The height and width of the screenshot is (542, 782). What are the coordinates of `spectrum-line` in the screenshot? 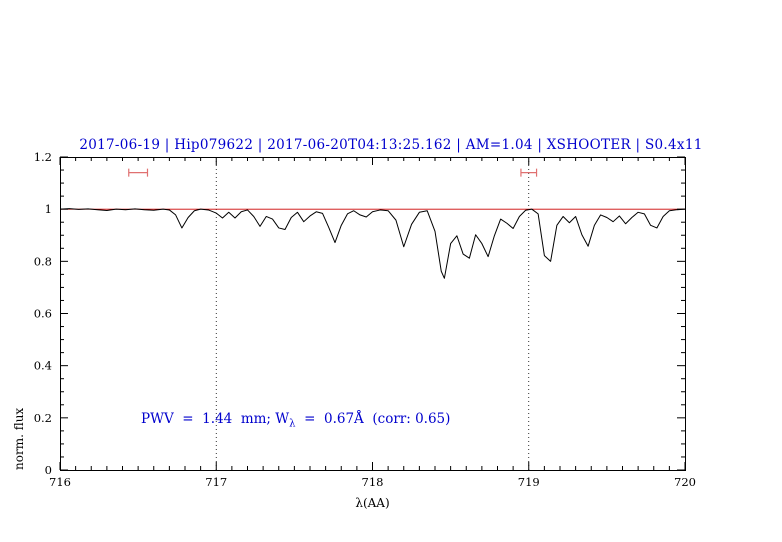 It's located at (372, 243).